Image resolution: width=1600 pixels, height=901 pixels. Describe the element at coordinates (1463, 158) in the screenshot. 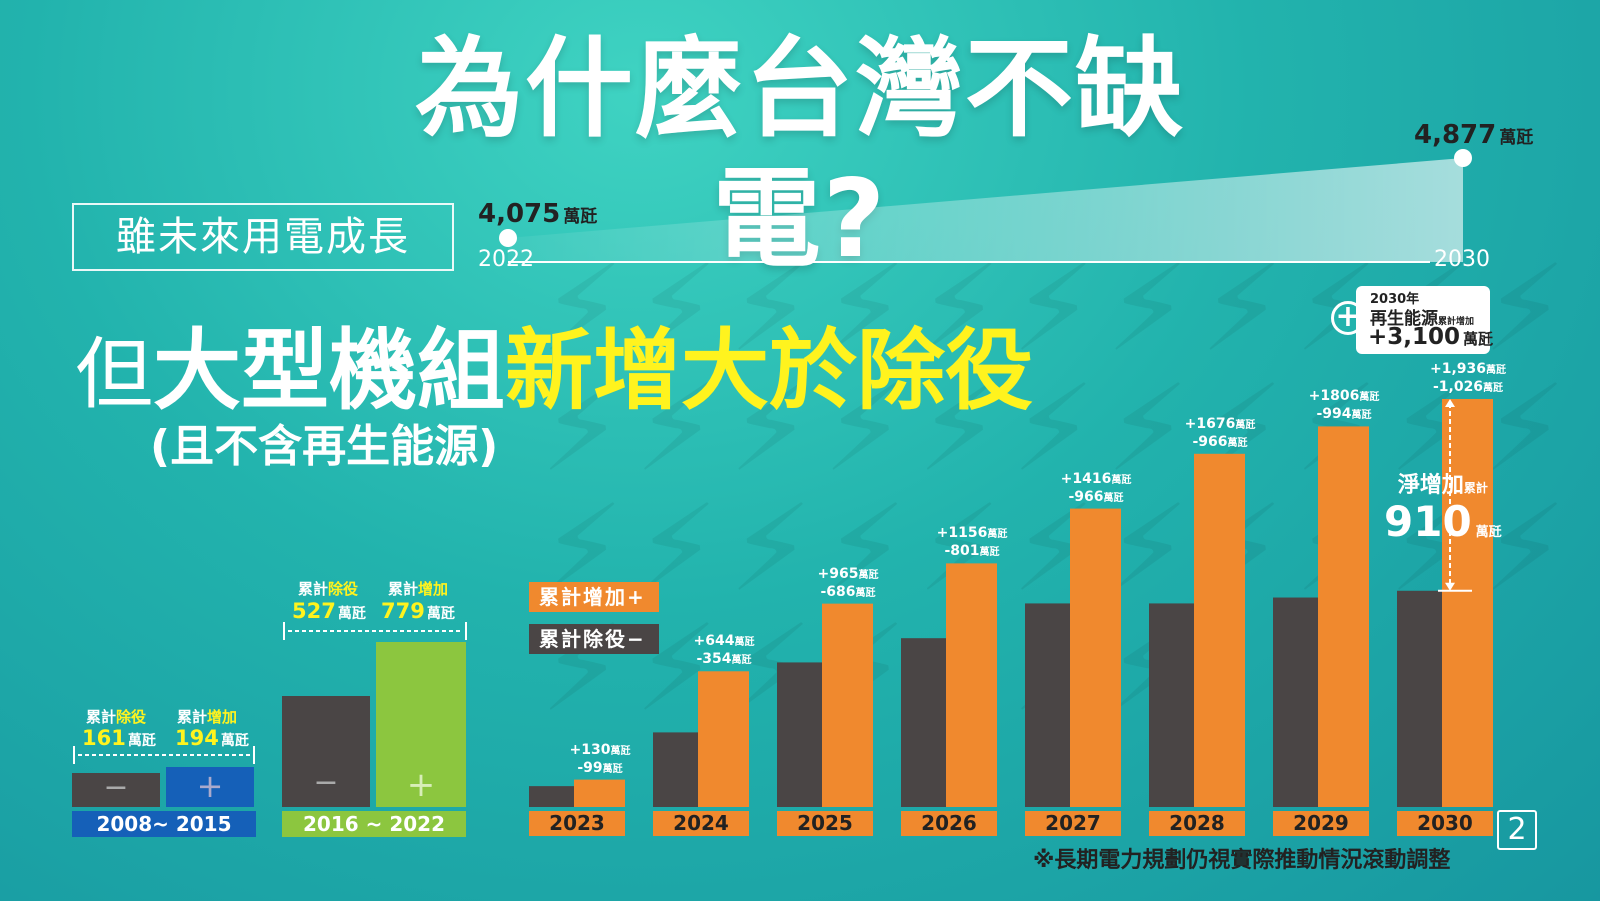

I see `growth-end-dot` at that location.